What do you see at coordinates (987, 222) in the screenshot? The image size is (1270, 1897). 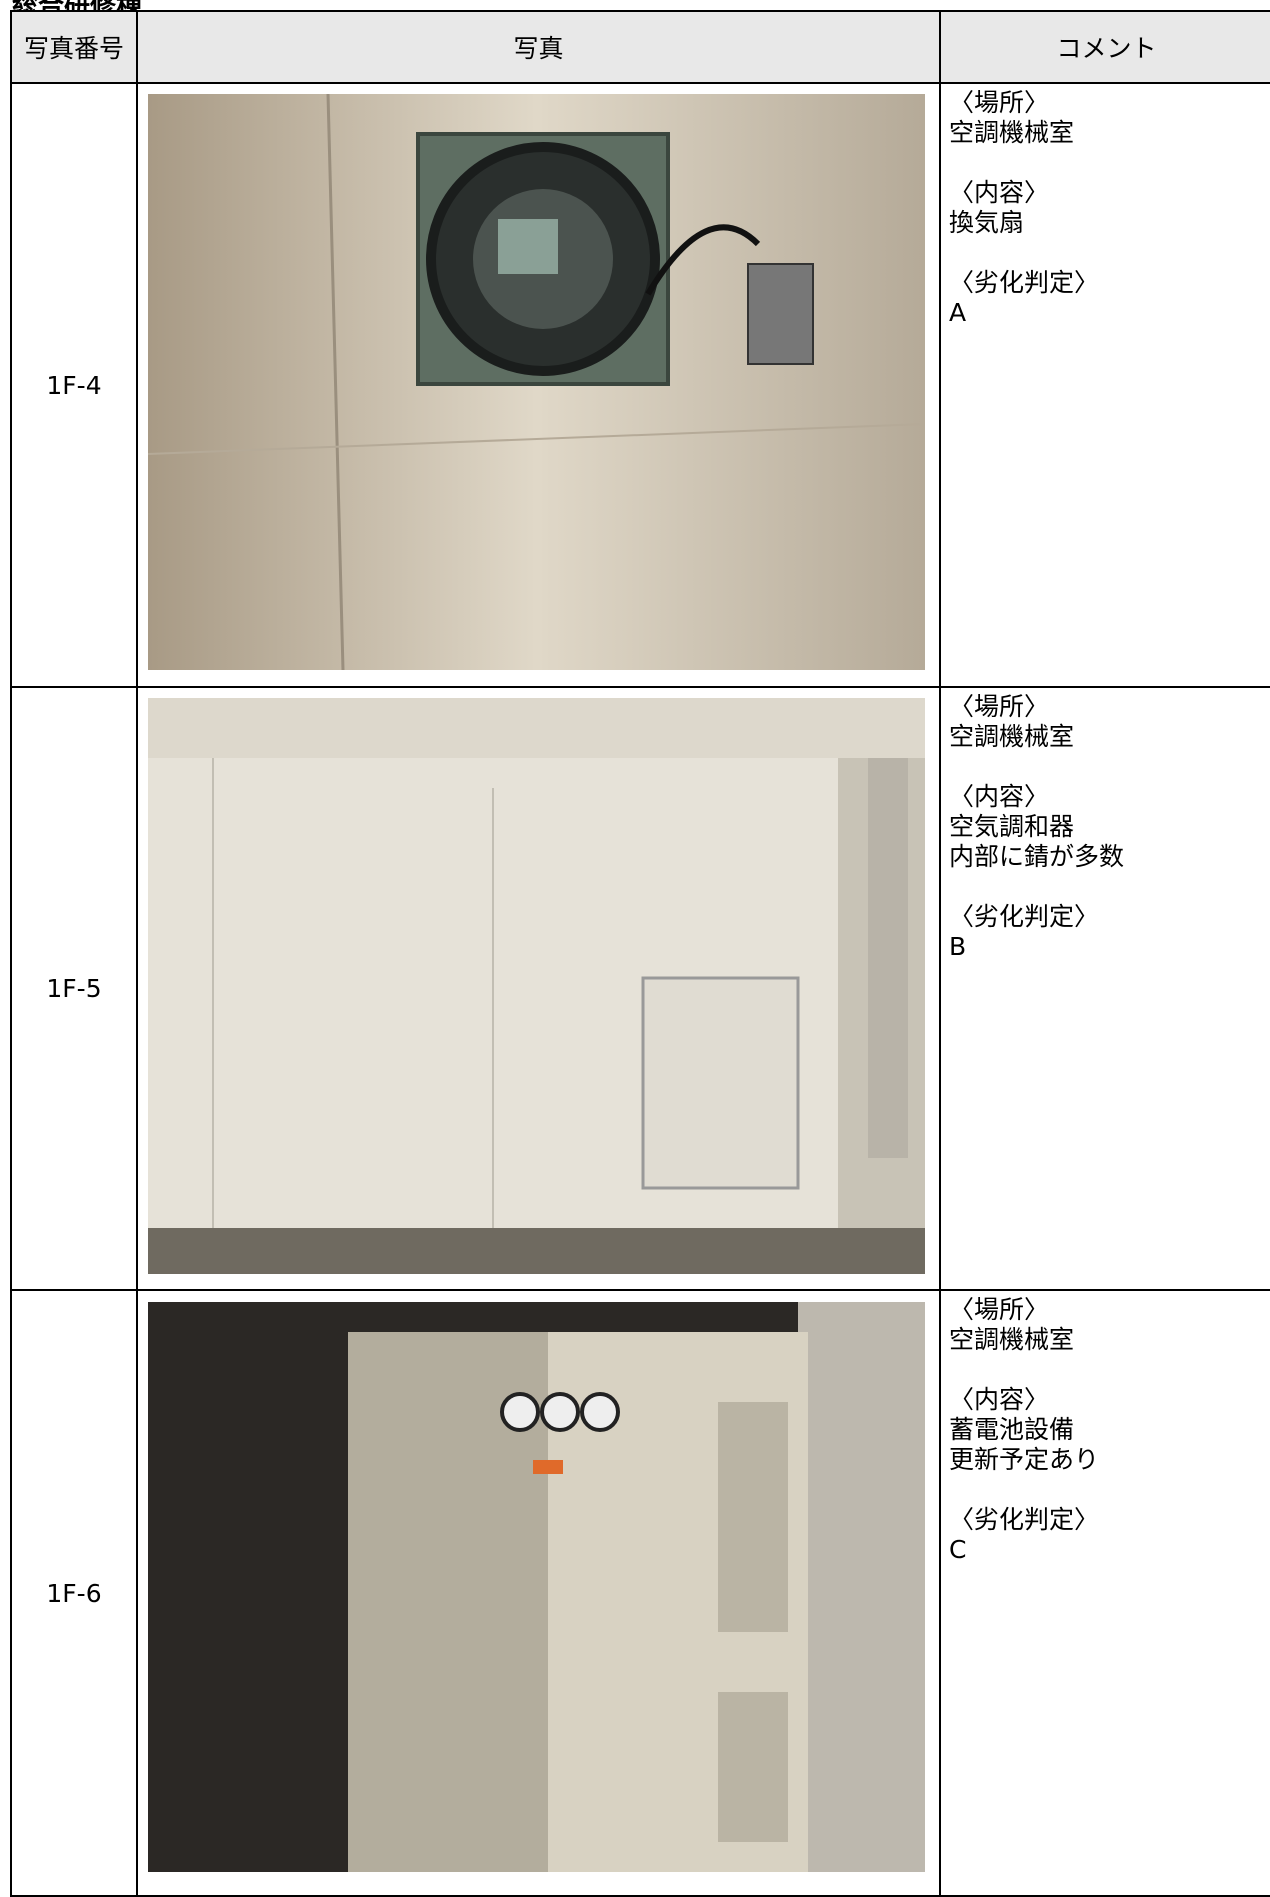 I see `comment-line: 換気扇` at bounding box center [987, 222].